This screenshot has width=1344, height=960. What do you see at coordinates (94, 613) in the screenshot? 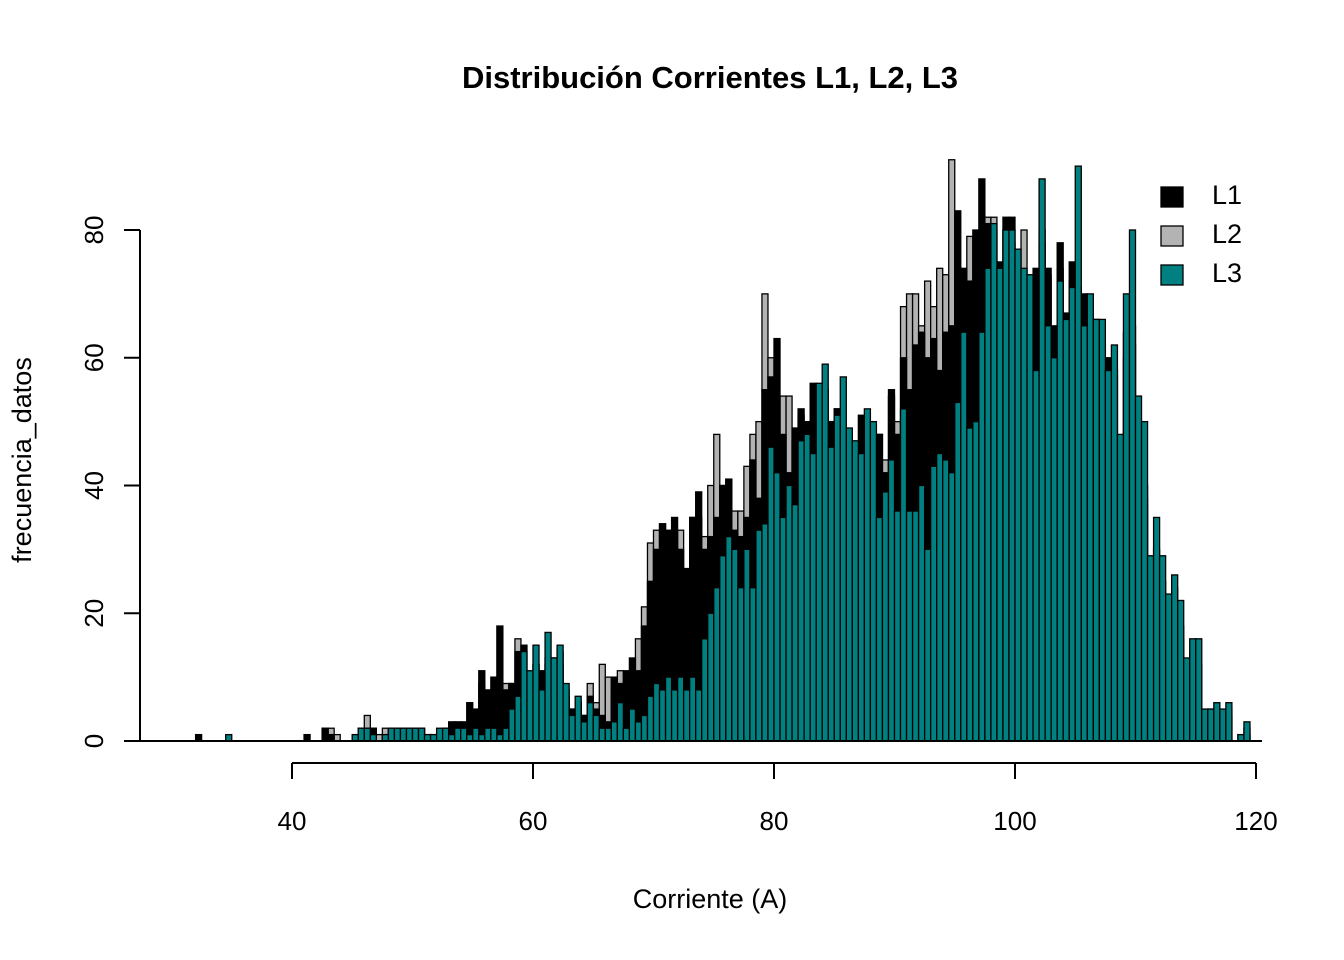
I see `y-tick-label: 20` at bounding box center [94, 613].